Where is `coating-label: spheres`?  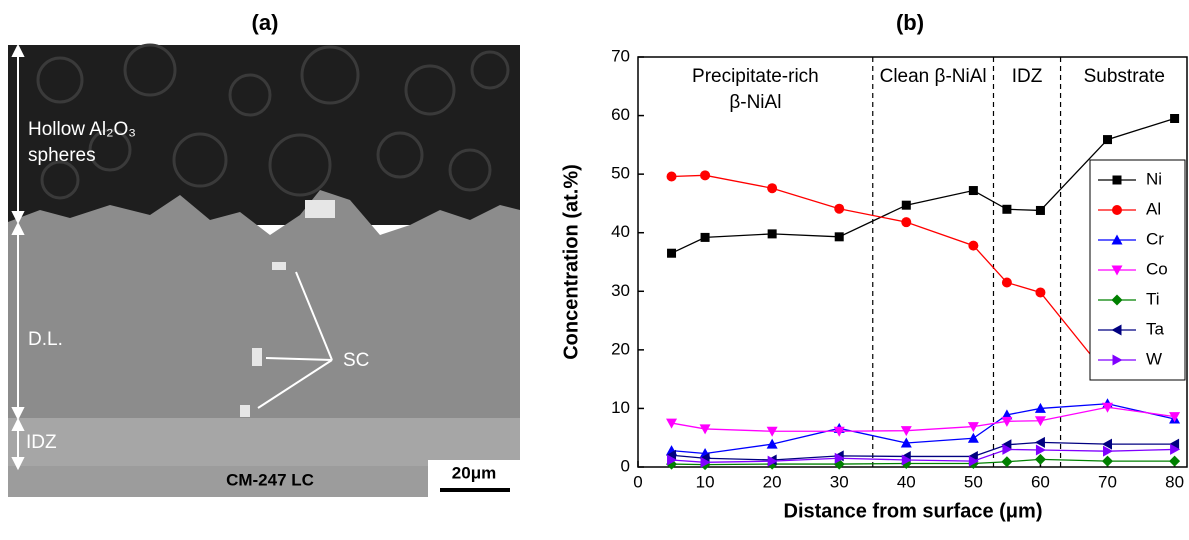
coating-label: spheres is located at coordinates (62, 155).